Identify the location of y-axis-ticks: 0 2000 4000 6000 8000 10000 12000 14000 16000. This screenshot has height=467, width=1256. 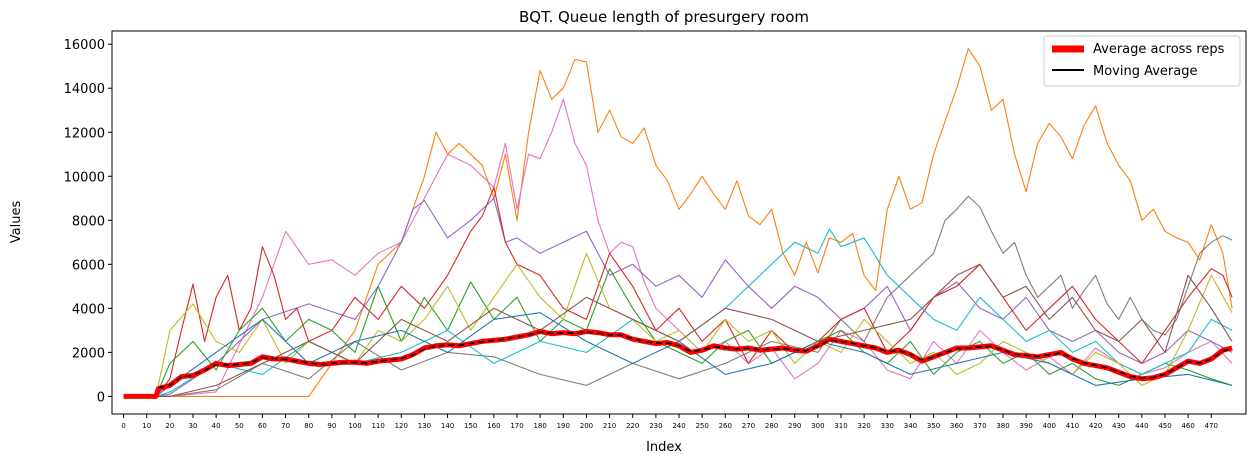
(88, 221).